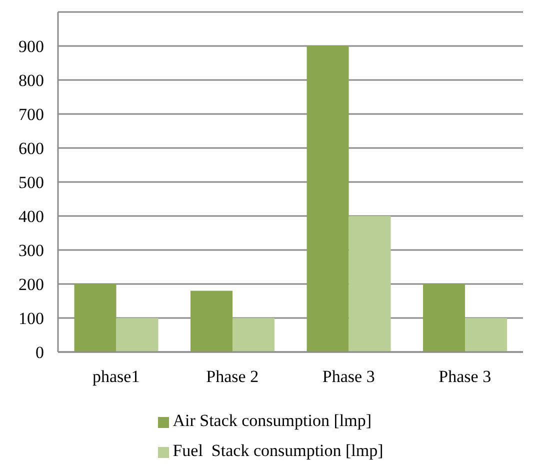  I want to click on y-tick-label: 600, so click(31, 148).